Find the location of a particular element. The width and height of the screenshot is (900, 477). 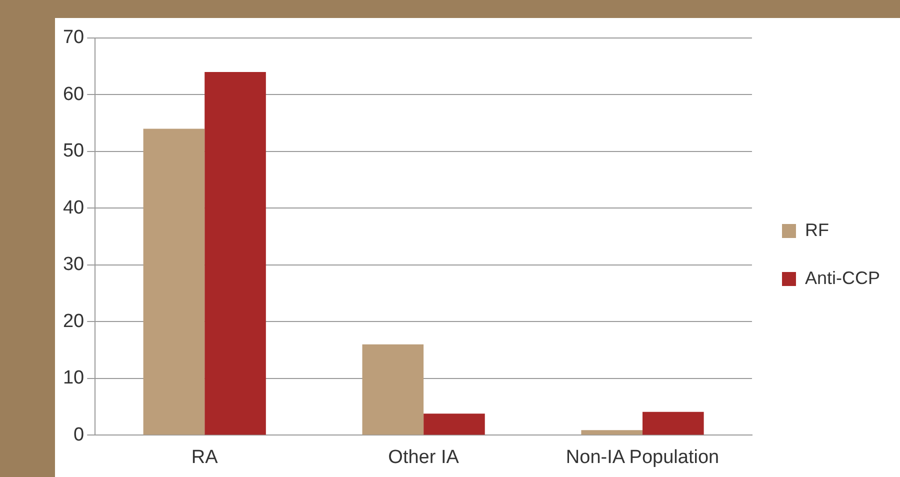

y-tick-label: 60 is located at coordinates (73, 94).